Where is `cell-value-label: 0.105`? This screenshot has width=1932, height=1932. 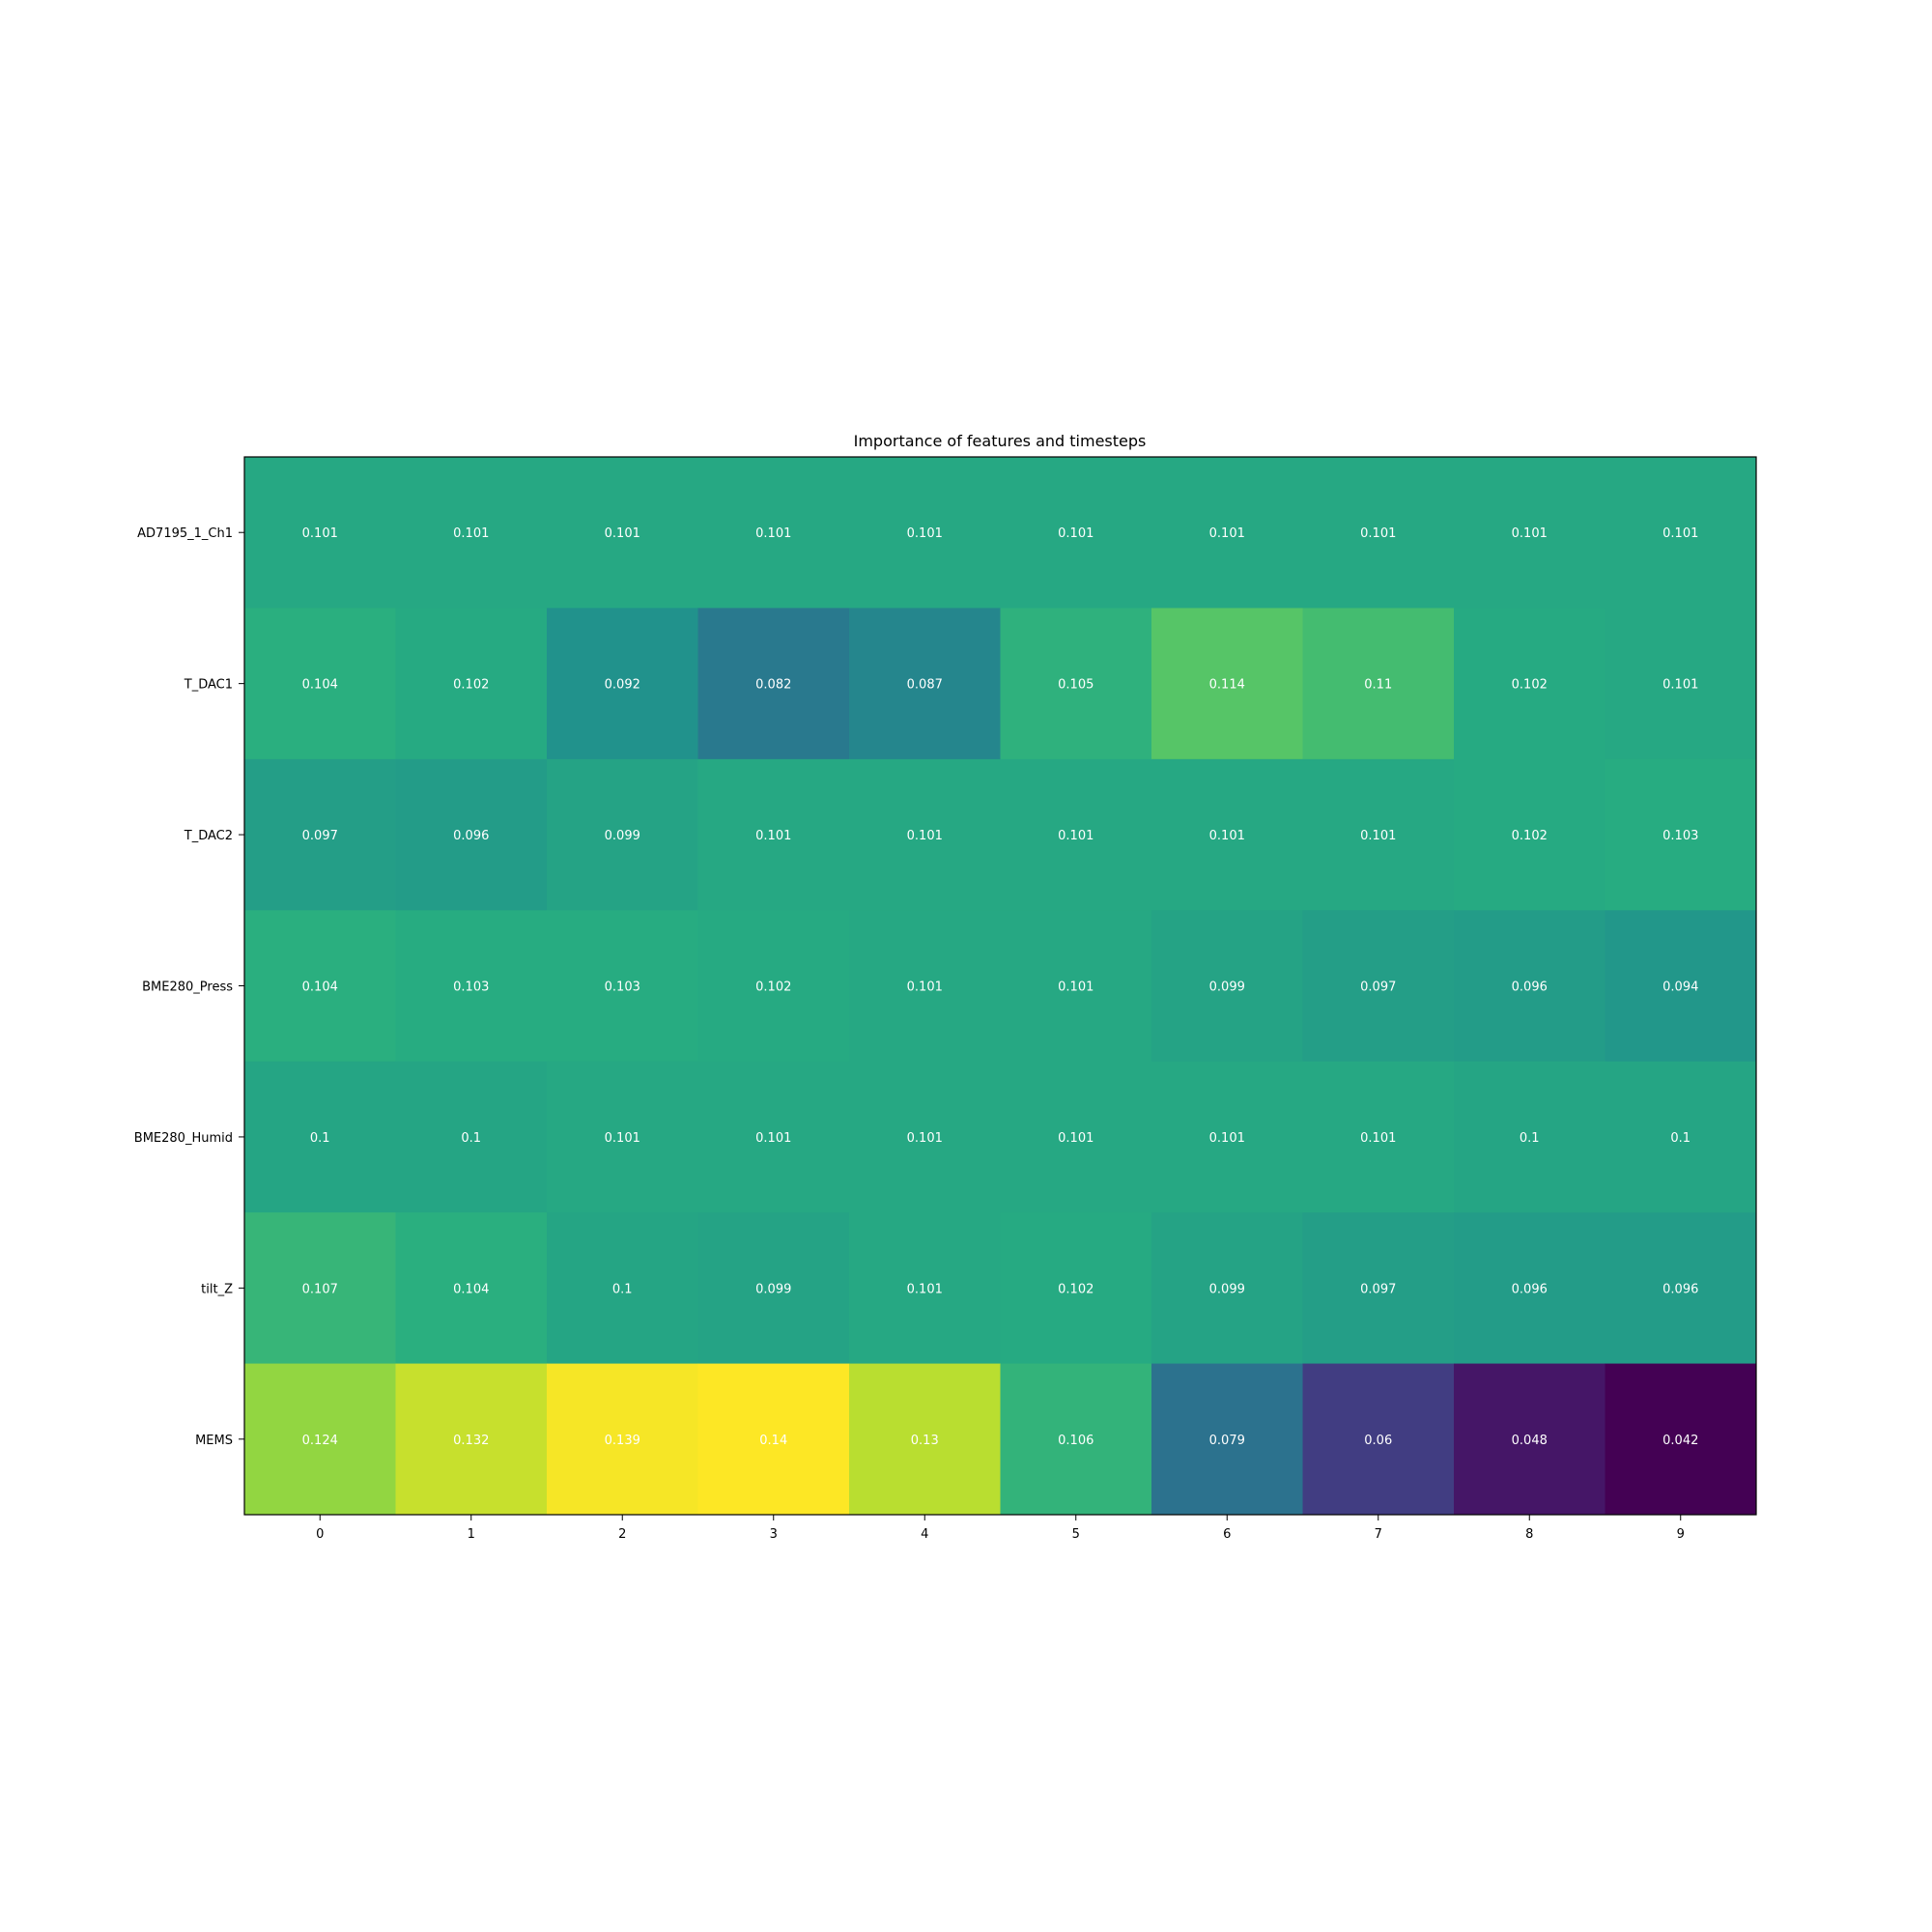
cell-value-label: 0.105 is located at coordinates (1076, 685).